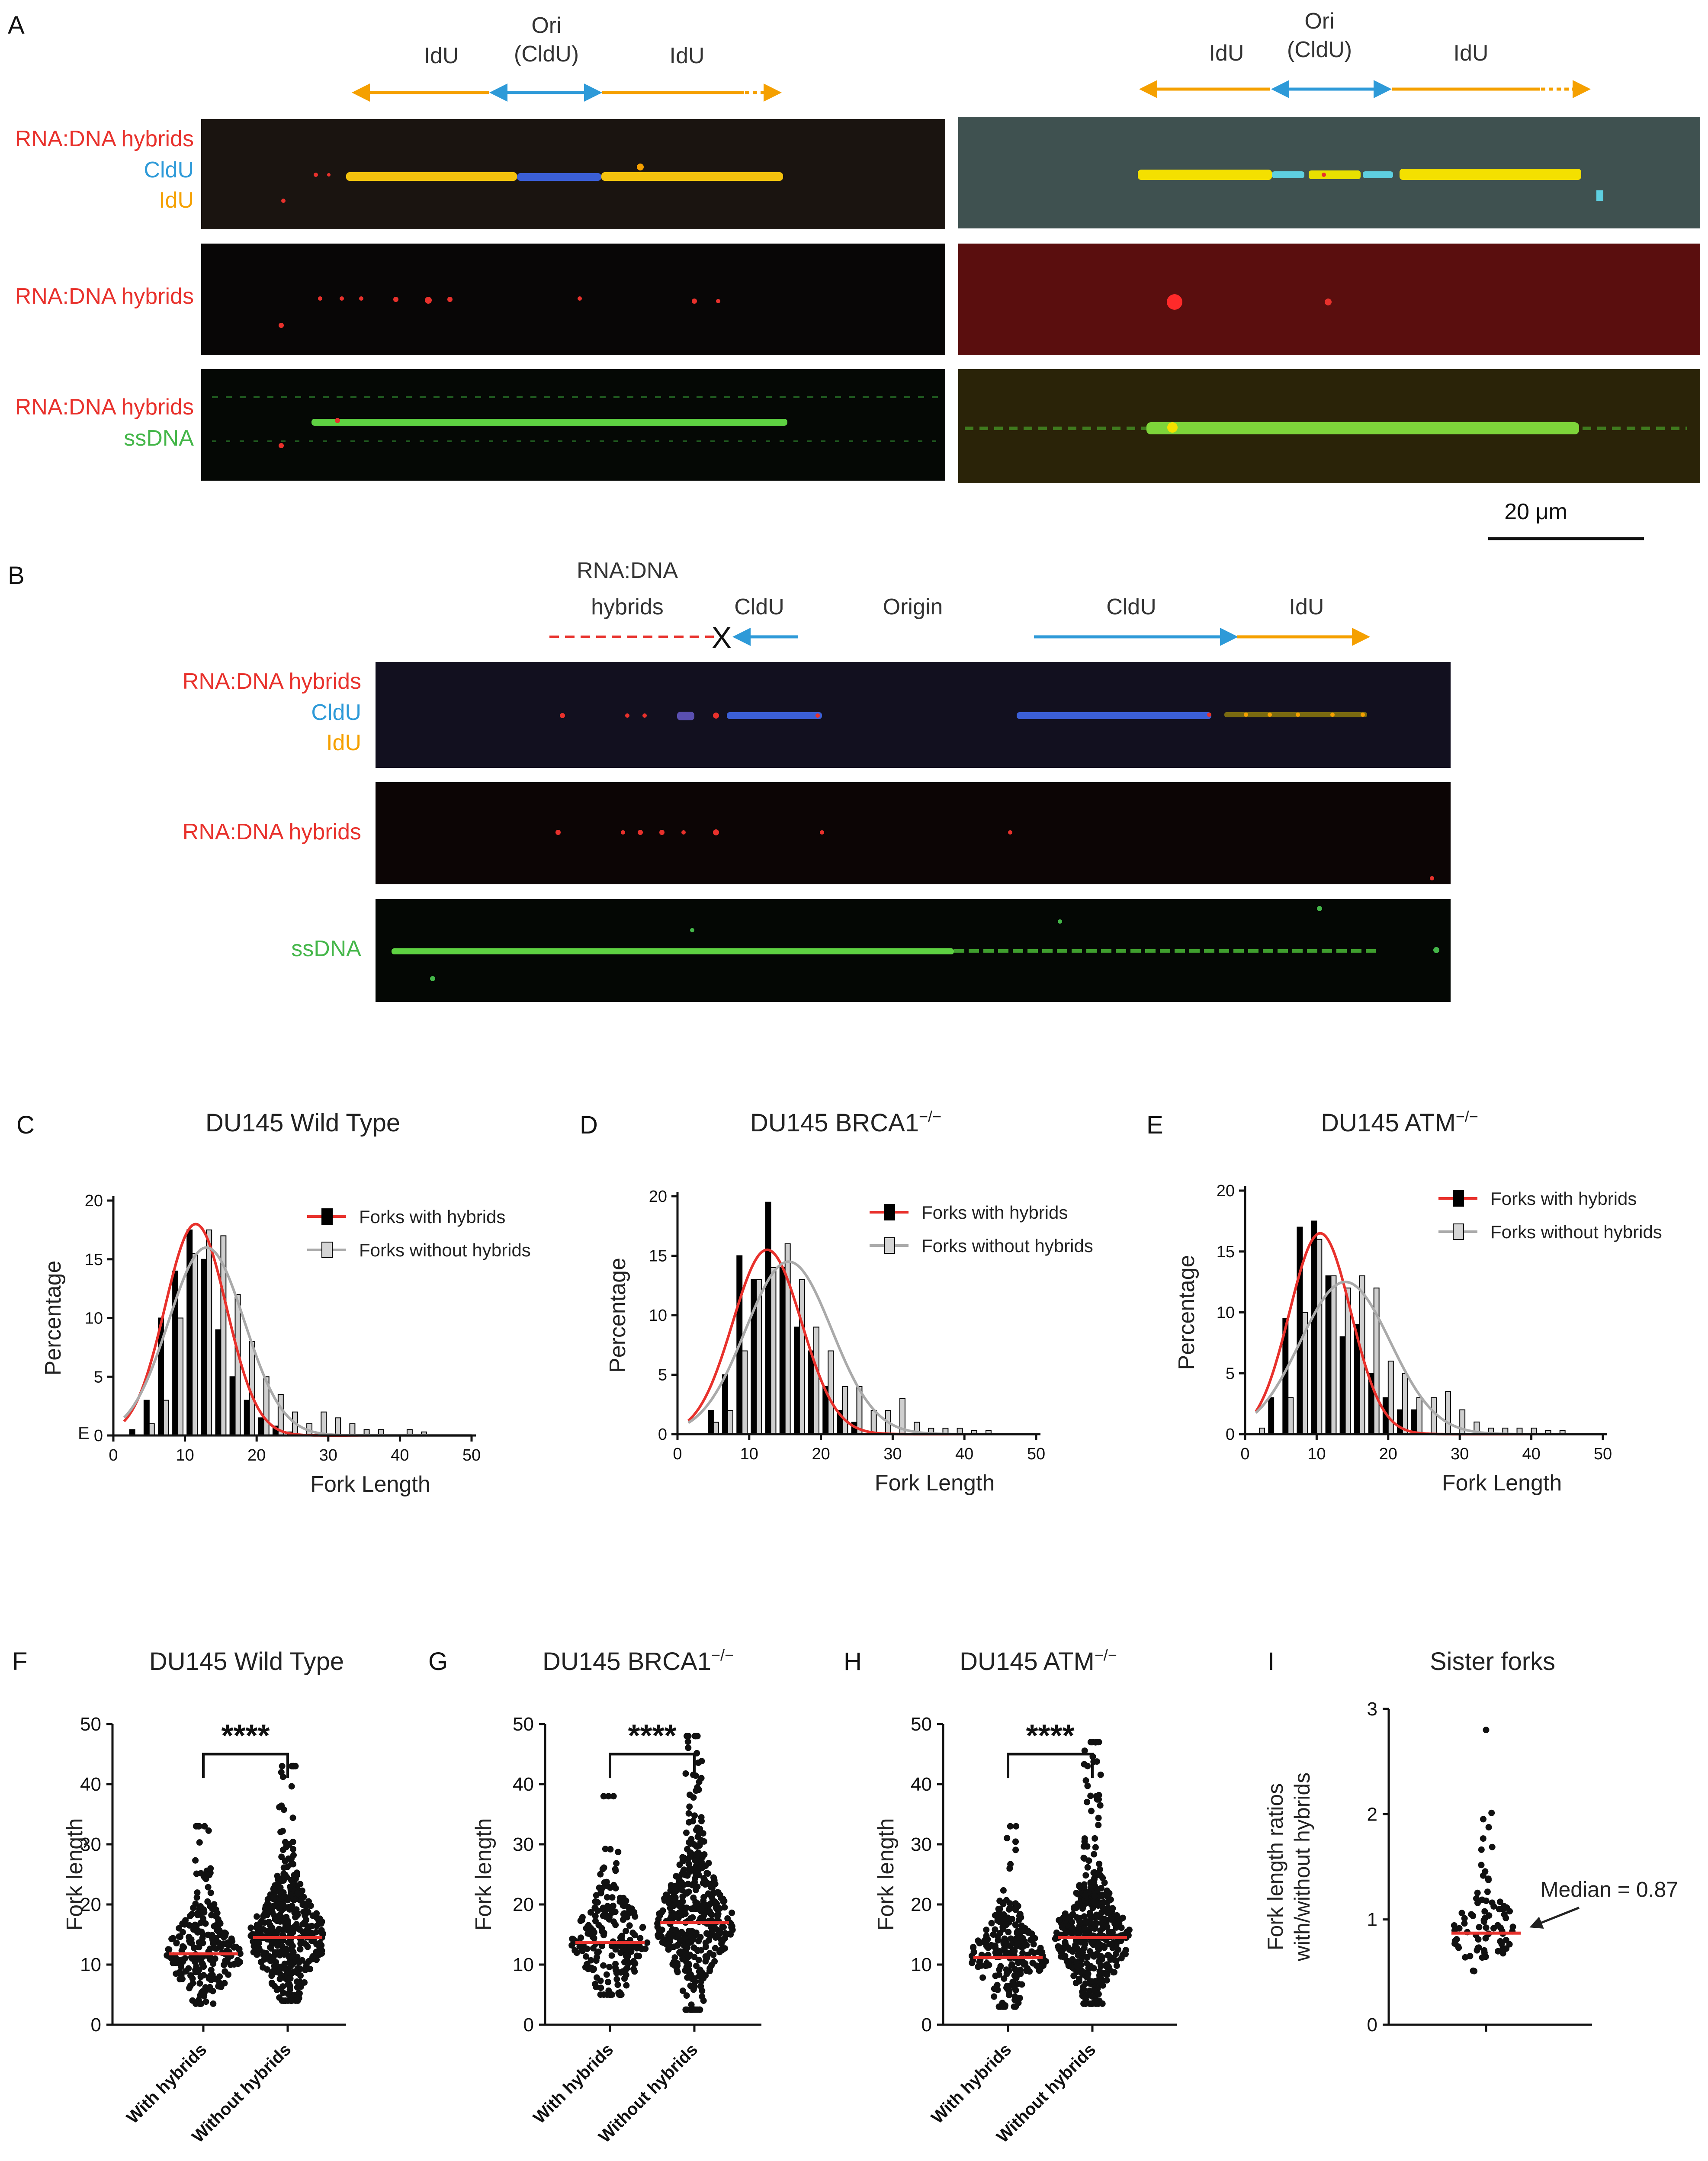 The image size is (1708, 2161). Describe the element at coordinates (935, 1483) in the screenshot. I see `x-axis-label: Fork Length` at that location.